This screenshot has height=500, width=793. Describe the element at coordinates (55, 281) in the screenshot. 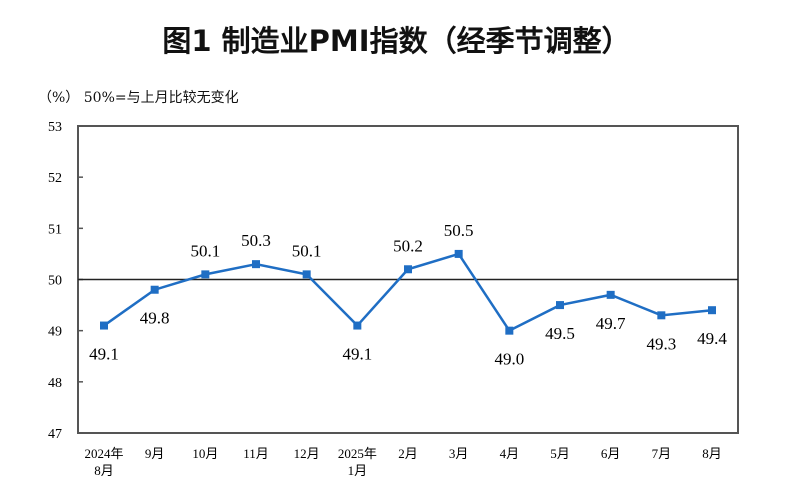

I see `y-tick-label: 50` at that location.